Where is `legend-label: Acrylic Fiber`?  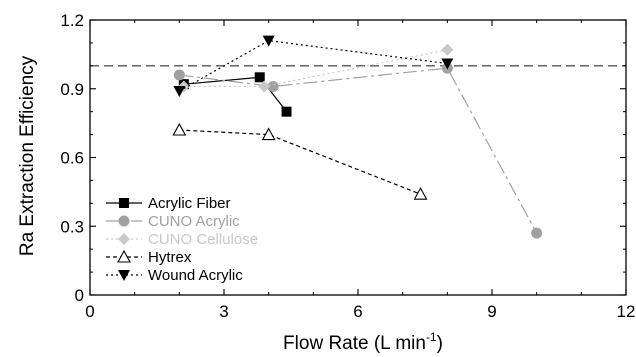 legend-label: Acrylic Fiber is located at coordinates (189, 203).